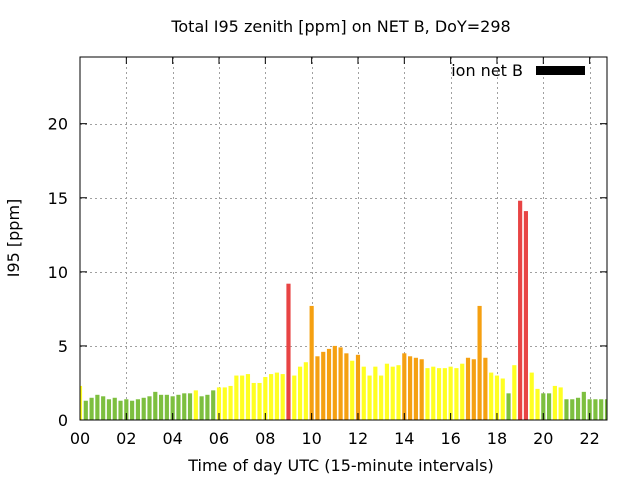  What do you see at coordinates (340, 465) in the screenshot?
I see `x-axis-label: Time of day UTC (15-minute intervals)` at bounding box center [340, 465].